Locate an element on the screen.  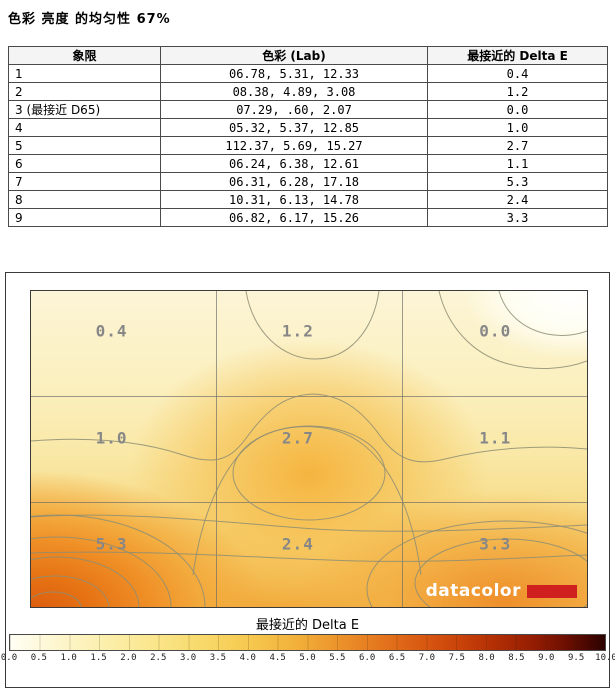
table-row: 1 06.78, 5.31, 12.33 0.4 is located at coordinates (308, 73).